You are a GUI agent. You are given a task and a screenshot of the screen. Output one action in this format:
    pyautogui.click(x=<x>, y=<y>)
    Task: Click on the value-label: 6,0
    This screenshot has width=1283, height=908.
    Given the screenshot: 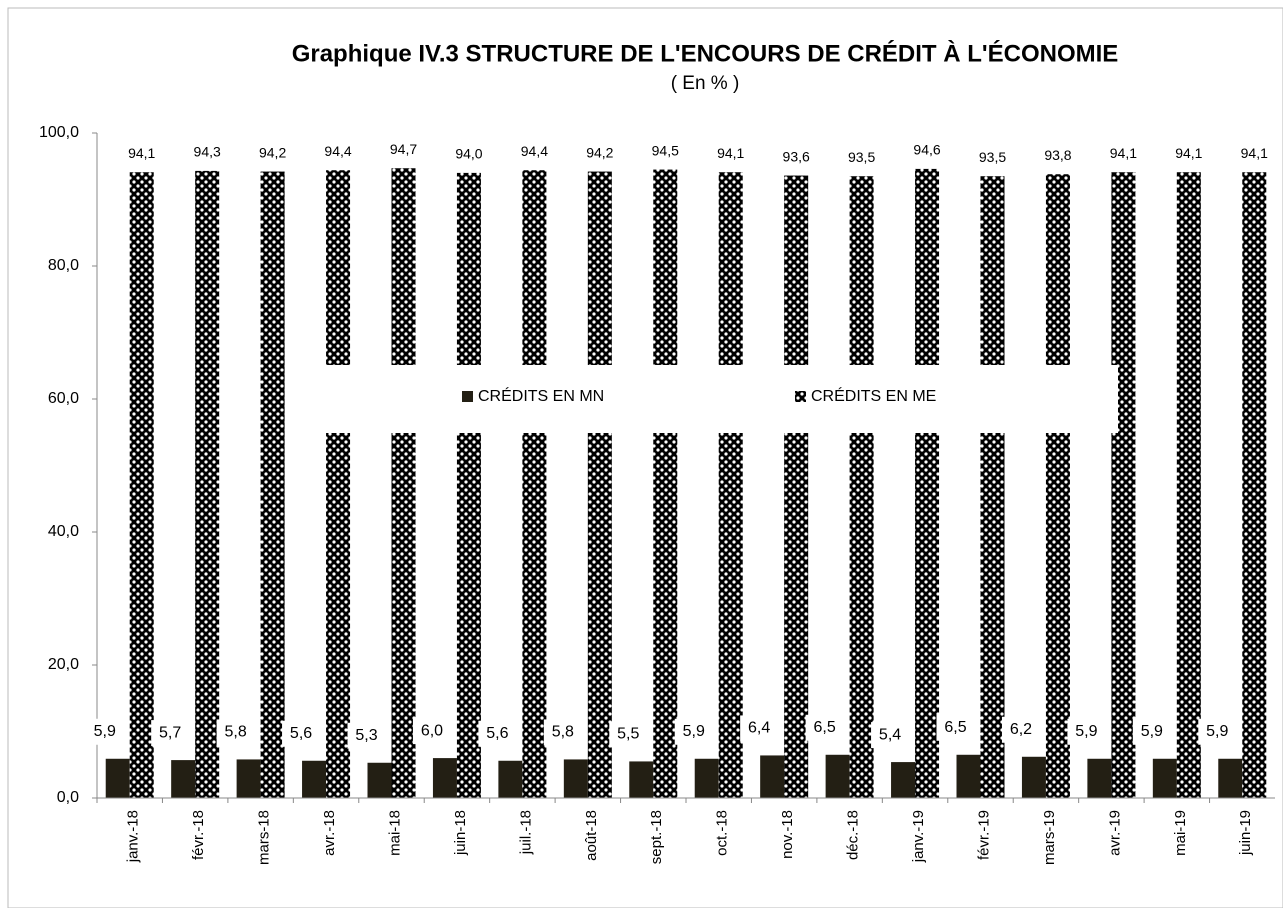 What is the action you would take?
    pyautogui.click(x=432, y=730)
    